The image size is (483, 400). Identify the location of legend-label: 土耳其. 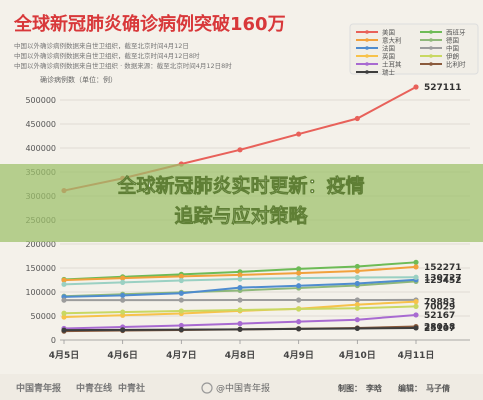
(392, 64).